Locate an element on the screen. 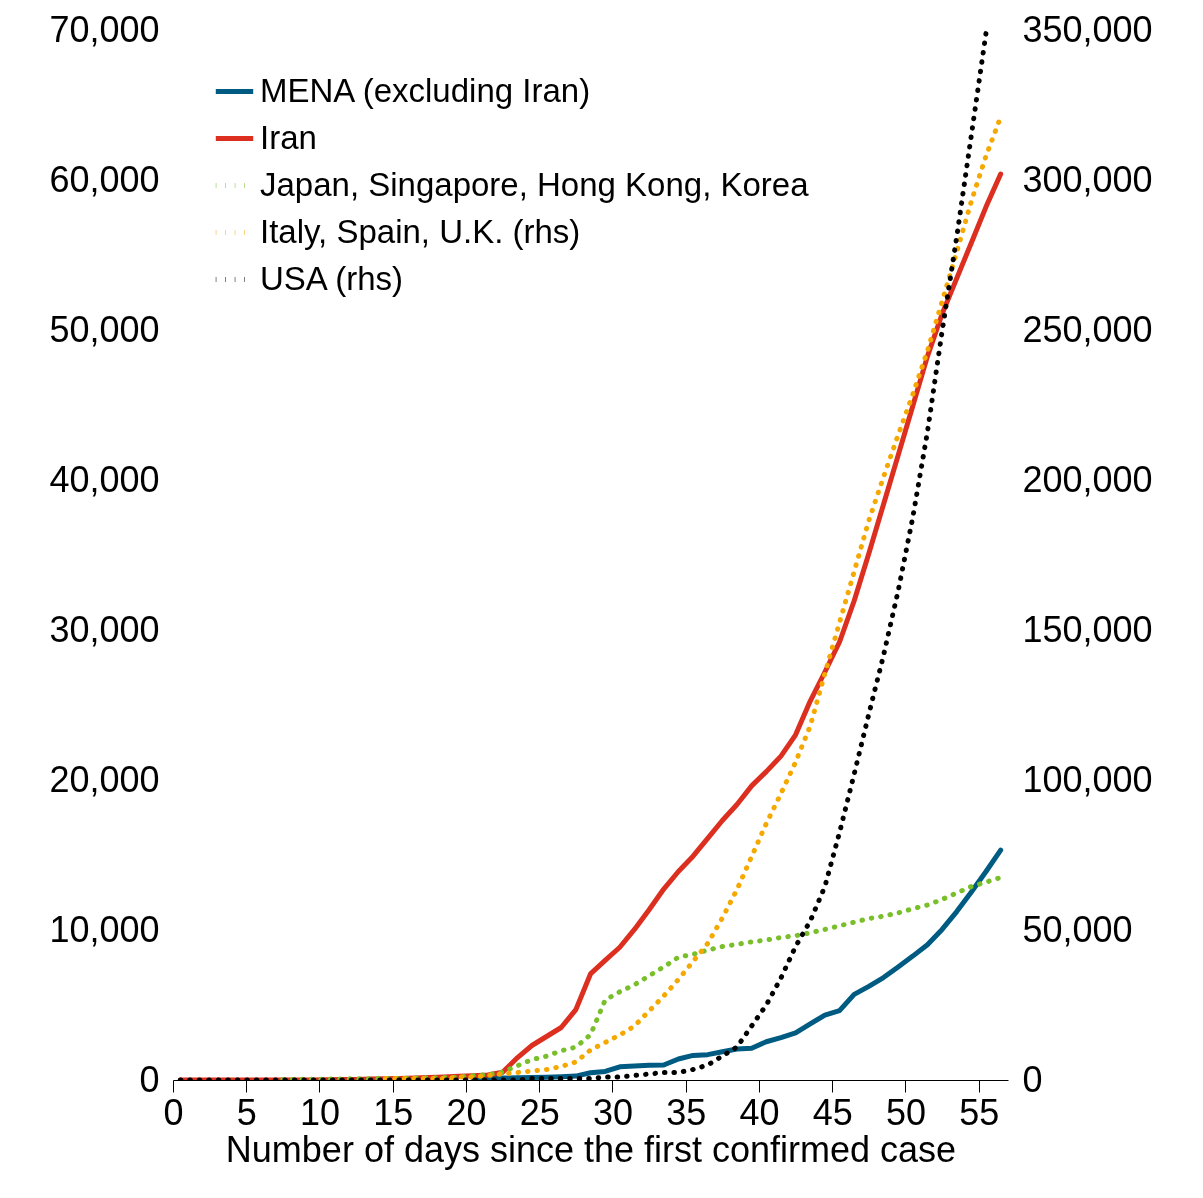 This screenshot has width=1203, height=1198. legend-label: MENA (excluding Iran) is located at coordinates (425, 90).